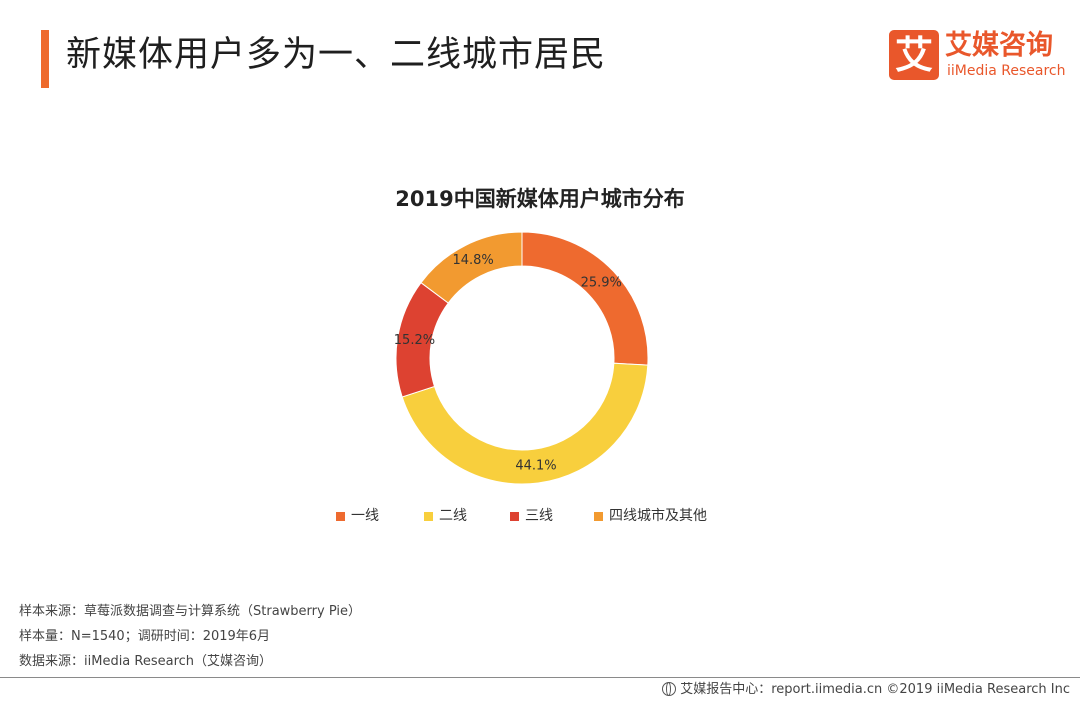 This screenshot has width=1080, height=703. I want to click on legend-label-tier2: 二线, so click(453, 516).